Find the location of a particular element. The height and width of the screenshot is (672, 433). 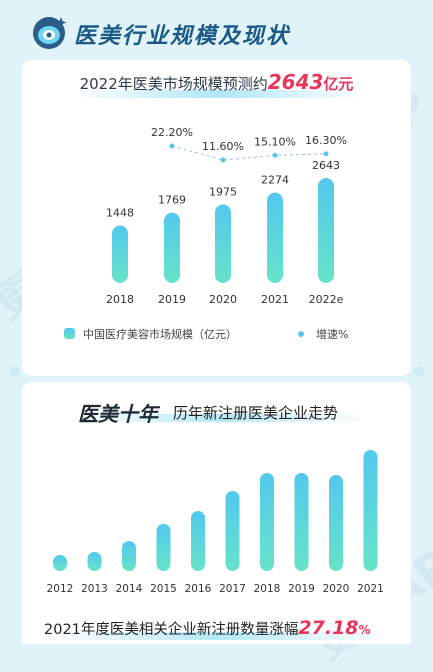

bar-value-label: 1448 is located at coordinates (120, 212).